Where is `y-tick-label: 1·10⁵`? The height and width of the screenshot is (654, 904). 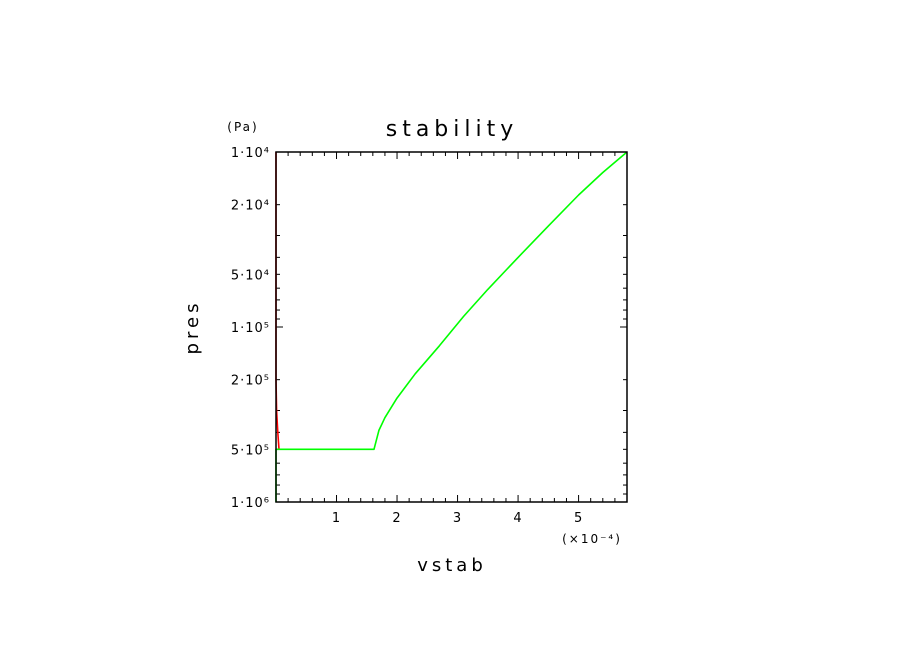 y-tick-label: 1·10⁵ is located at coordinates (250, 328).